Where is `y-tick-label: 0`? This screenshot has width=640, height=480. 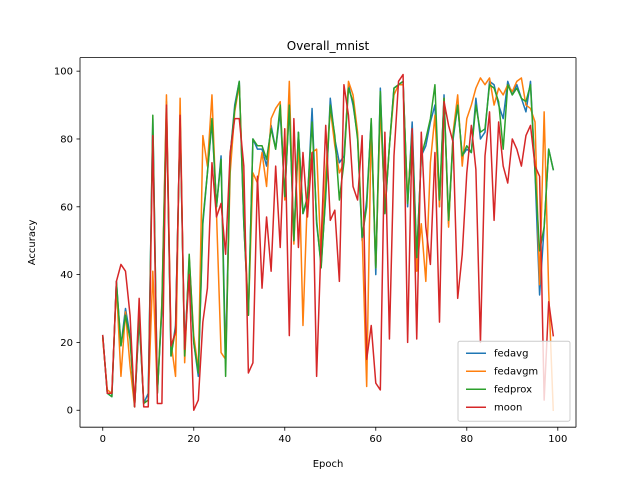
y-tick-label: 0 is located at coordinates (70, 411).